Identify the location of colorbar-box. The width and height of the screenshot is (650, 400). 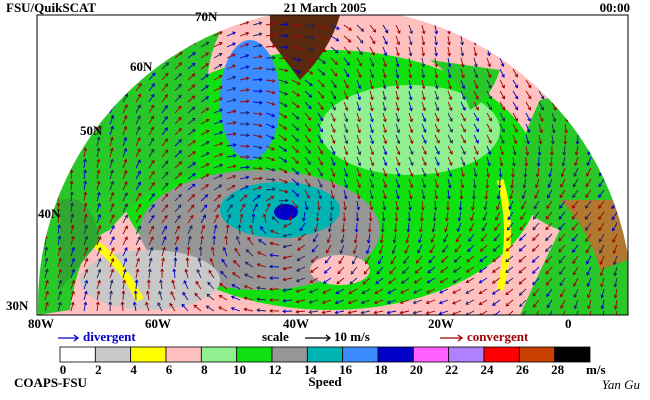
(219, 354).